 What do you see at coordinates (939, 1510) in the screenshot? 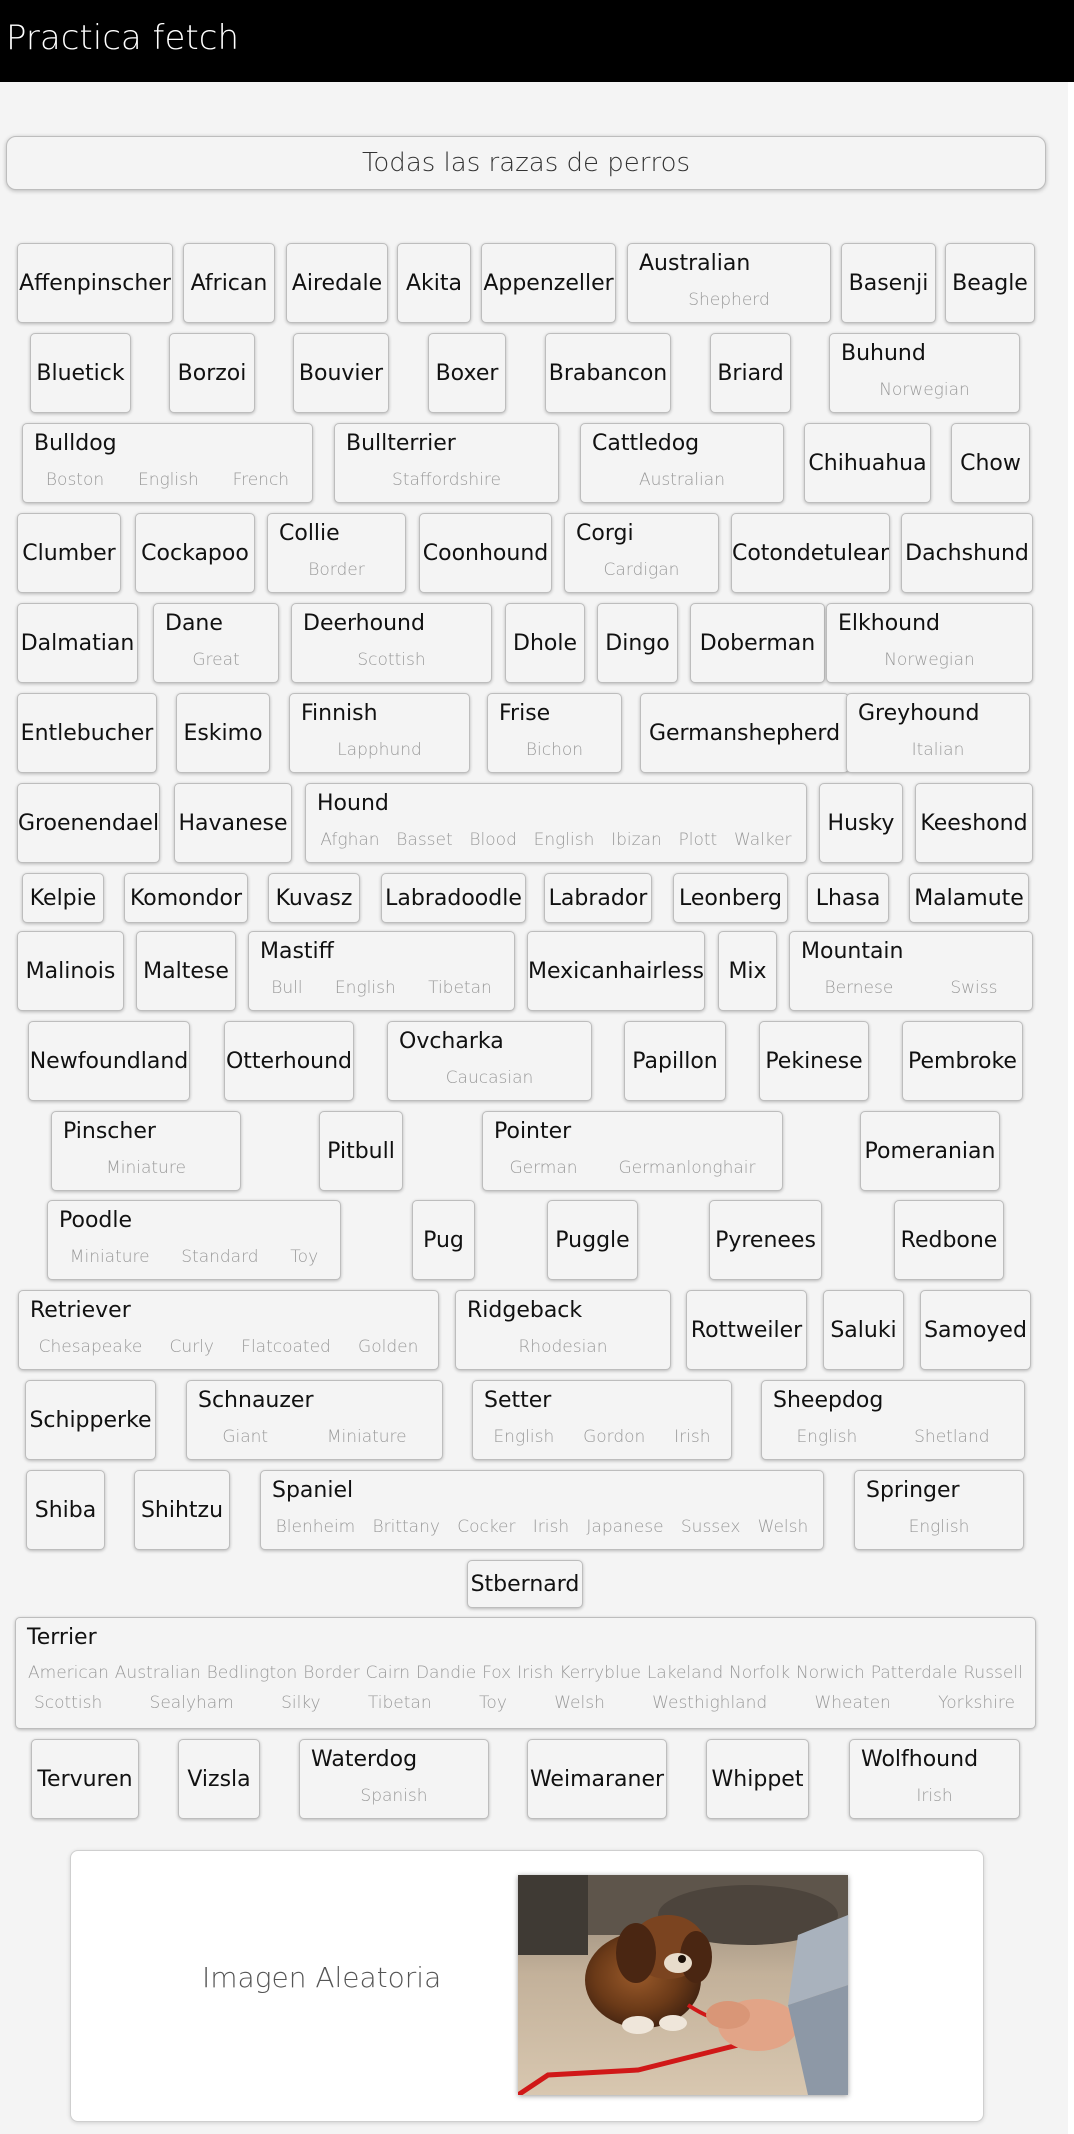
I see `breed-button-springer: Springer English` at bounding box center [939, 1510].